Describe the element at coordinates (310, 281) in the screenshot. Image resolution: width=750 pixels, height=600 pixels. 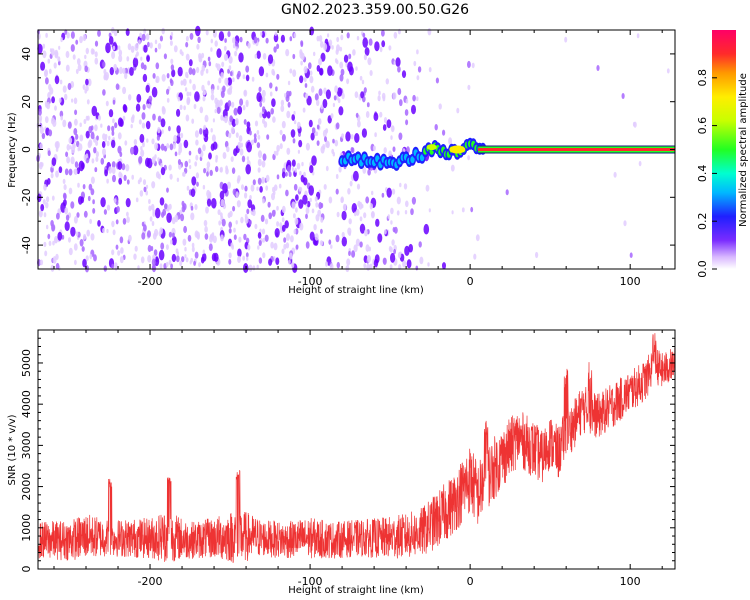
I see `x-tick-label: -100` at that location.